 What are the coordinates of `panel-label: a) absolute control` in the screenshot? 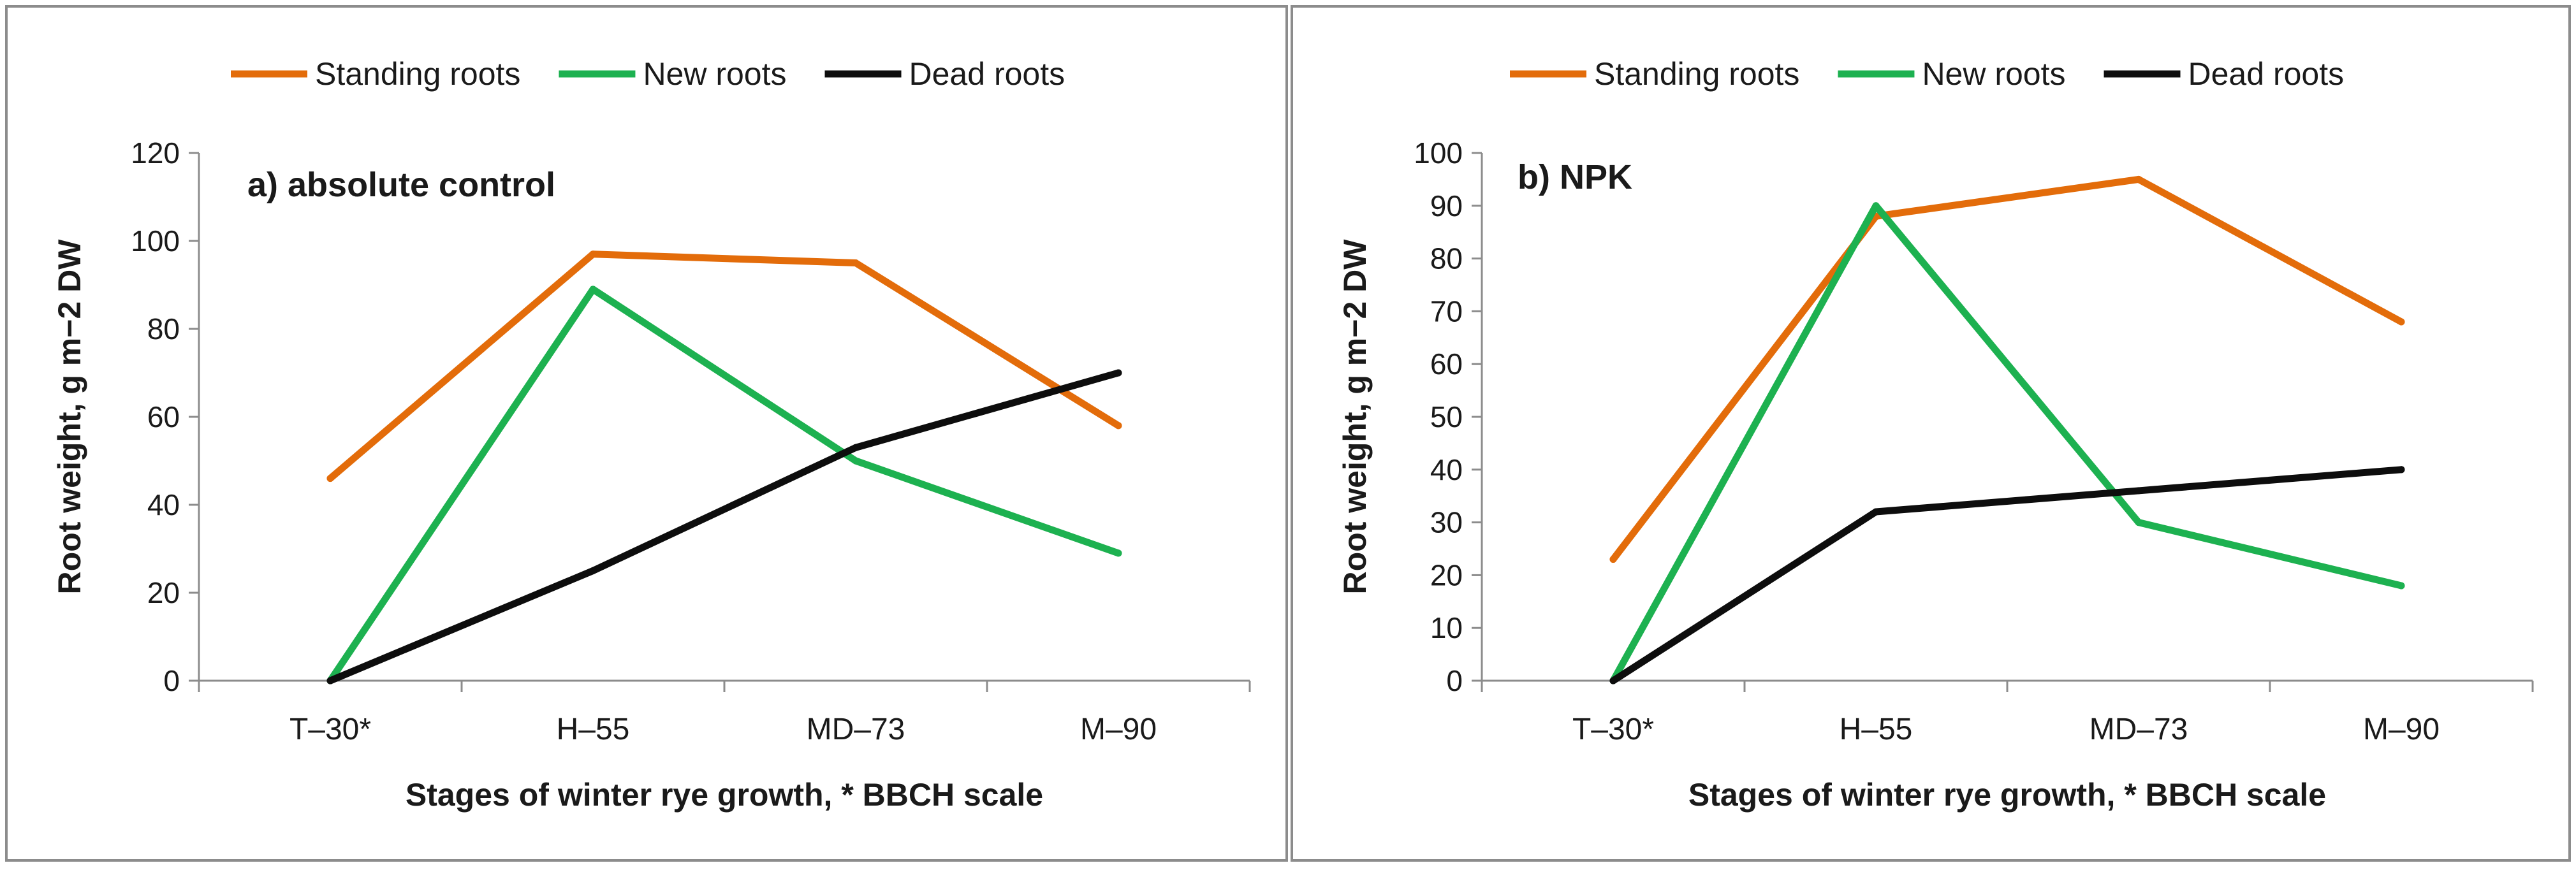 It's located at (401, 185).